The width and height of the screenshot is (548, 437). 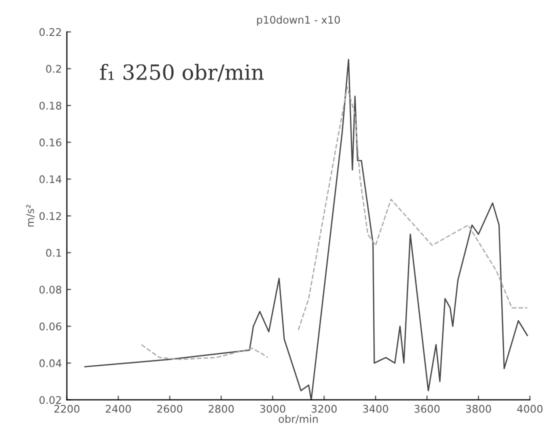 What do you see at coordinates (298, 419) in the screenshot?
I see `x-axis-title: obr/min` at bounding box center [298, 419].